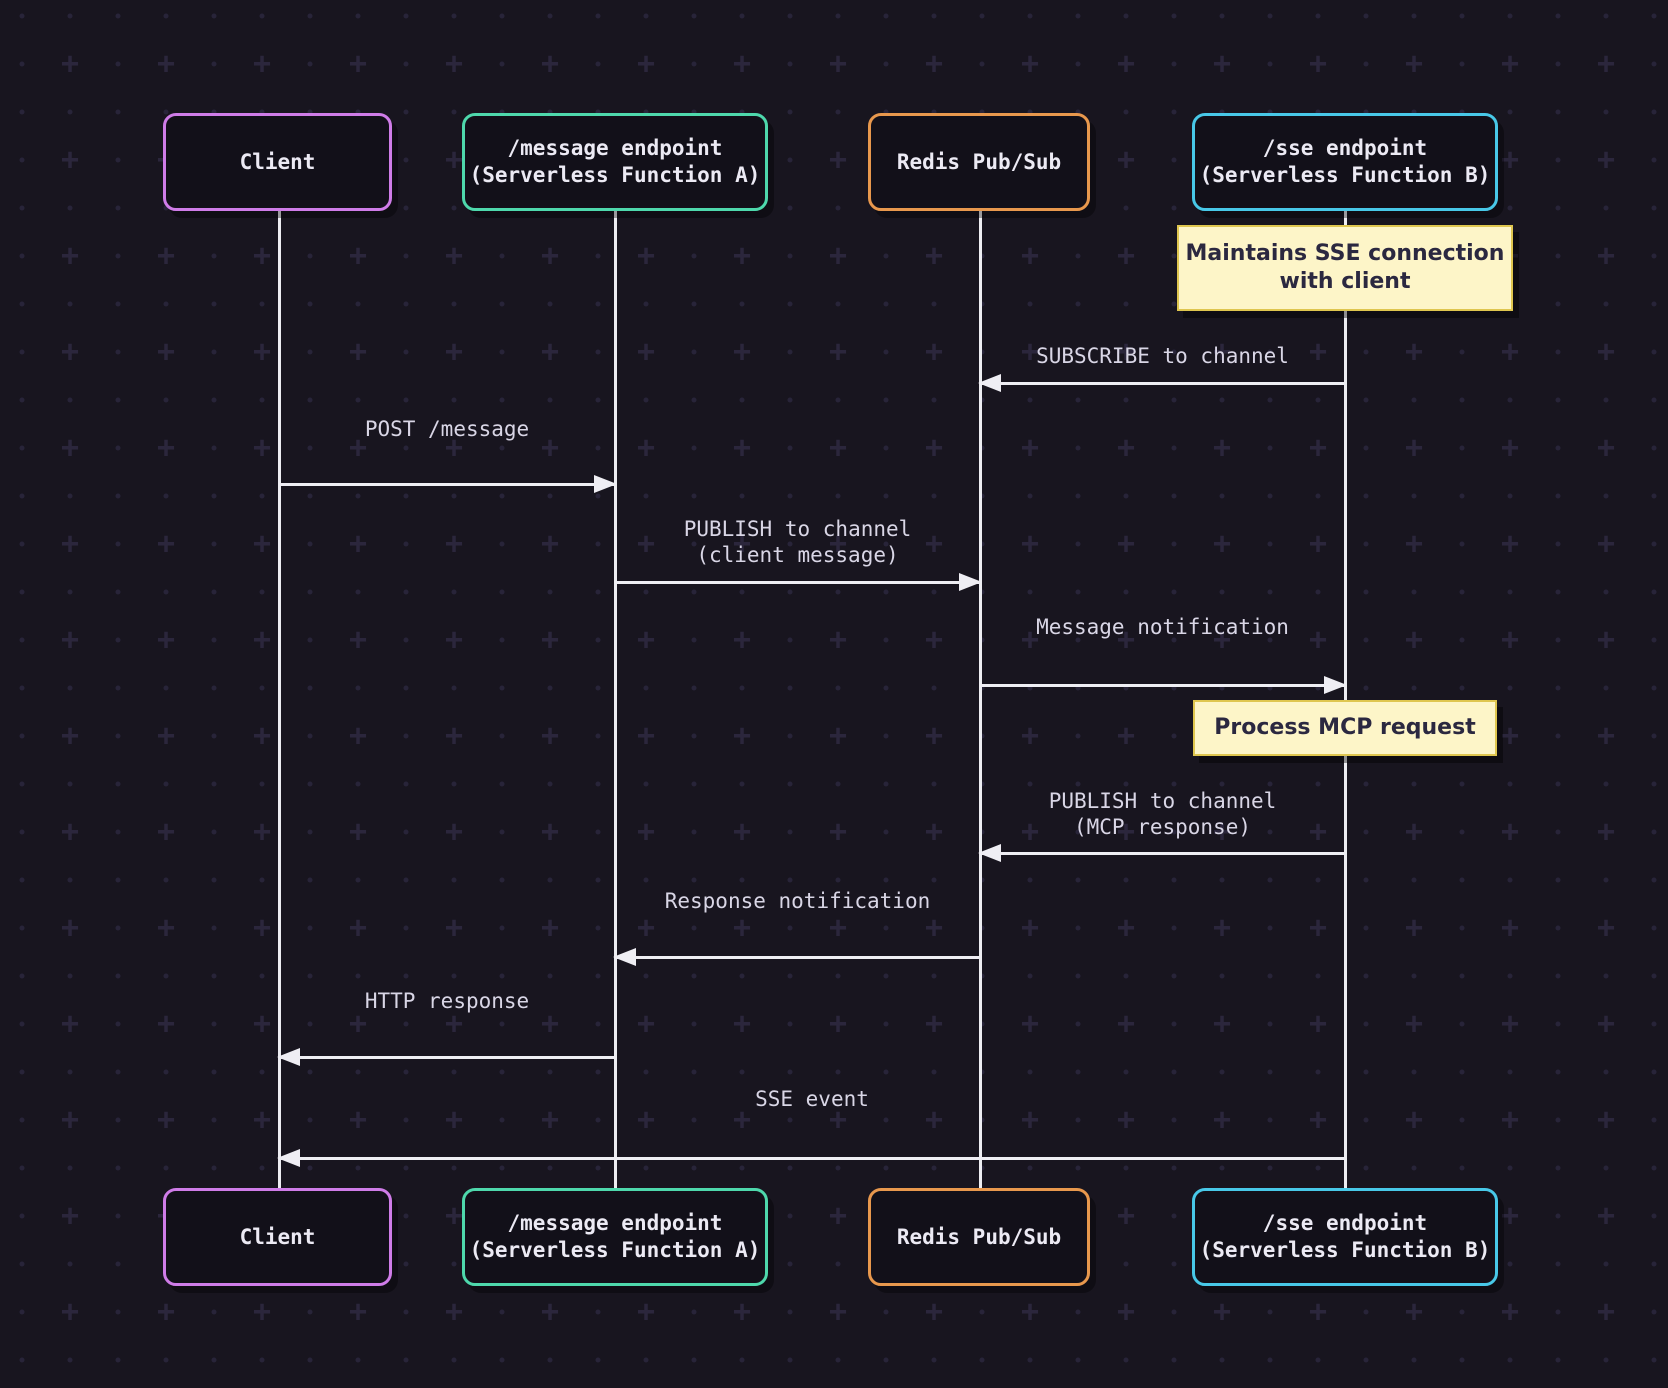 The image size is (1668, 1388). What do you see at coordinates (1162, 813) in the screenshot?
I see `message-label: PUBLISH to channel (MCP response)` at bounding box center [1162, 813].